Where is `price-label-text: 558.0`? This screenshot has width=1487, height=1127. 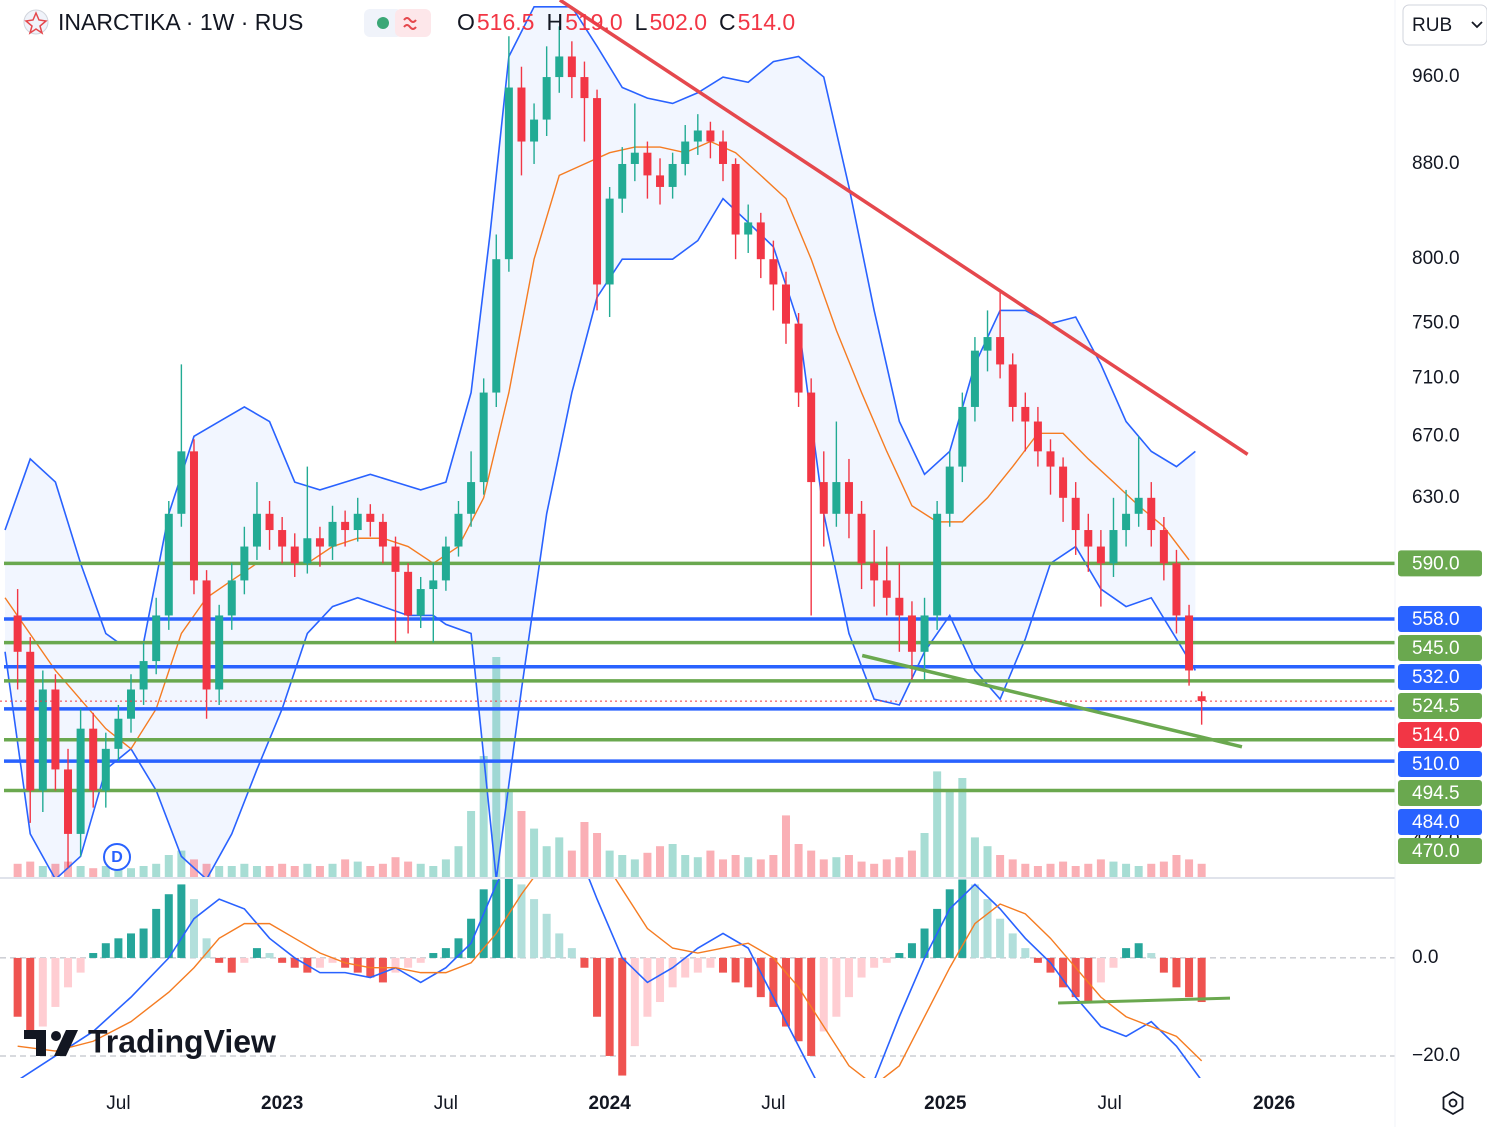 price-label-text: 558.0 is located at coordinates (1436, 619).